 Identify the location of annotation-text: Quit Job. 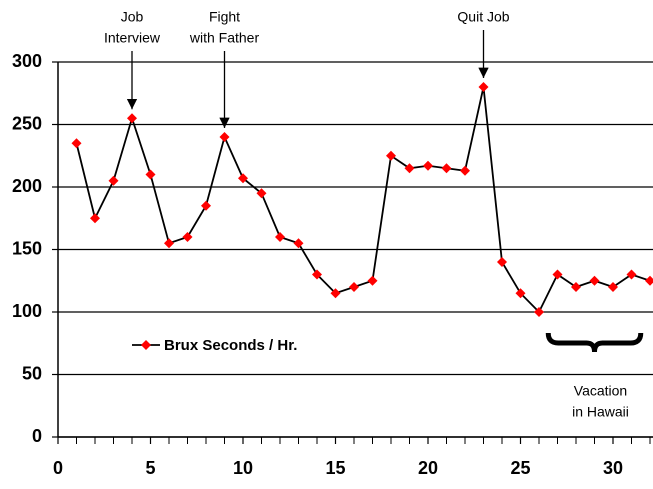
(483, 17).